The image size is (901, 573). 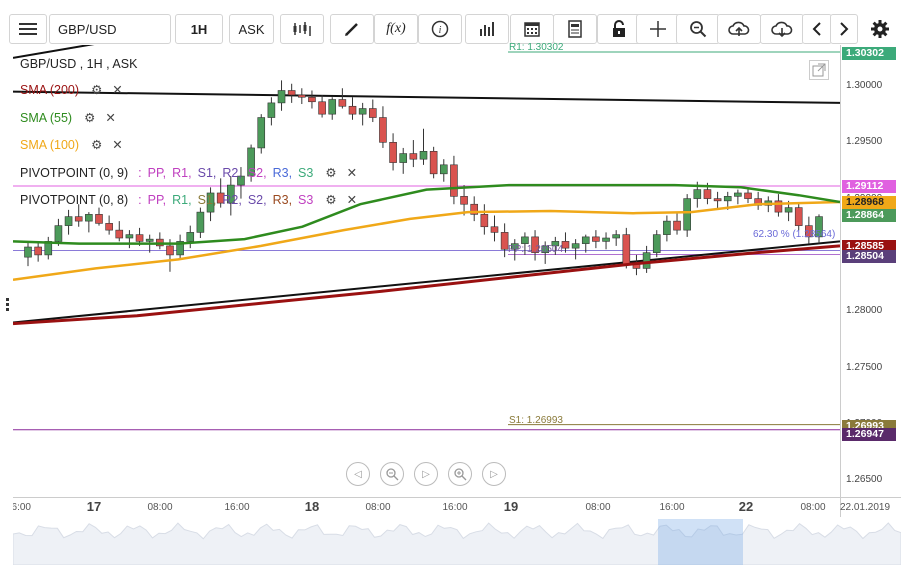 I want to click on template-icon, so click(x=575, y=29).